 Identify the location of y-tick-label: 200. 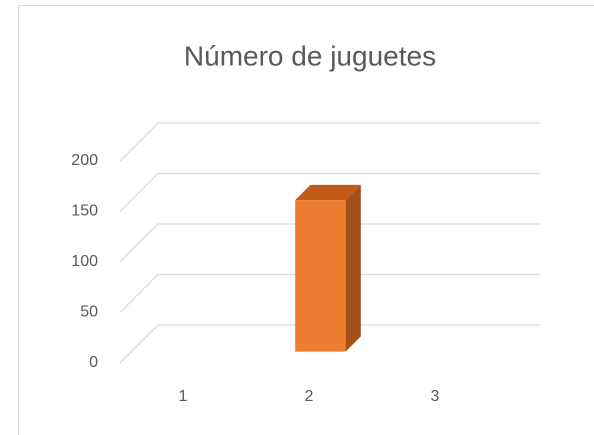
(84, 160).